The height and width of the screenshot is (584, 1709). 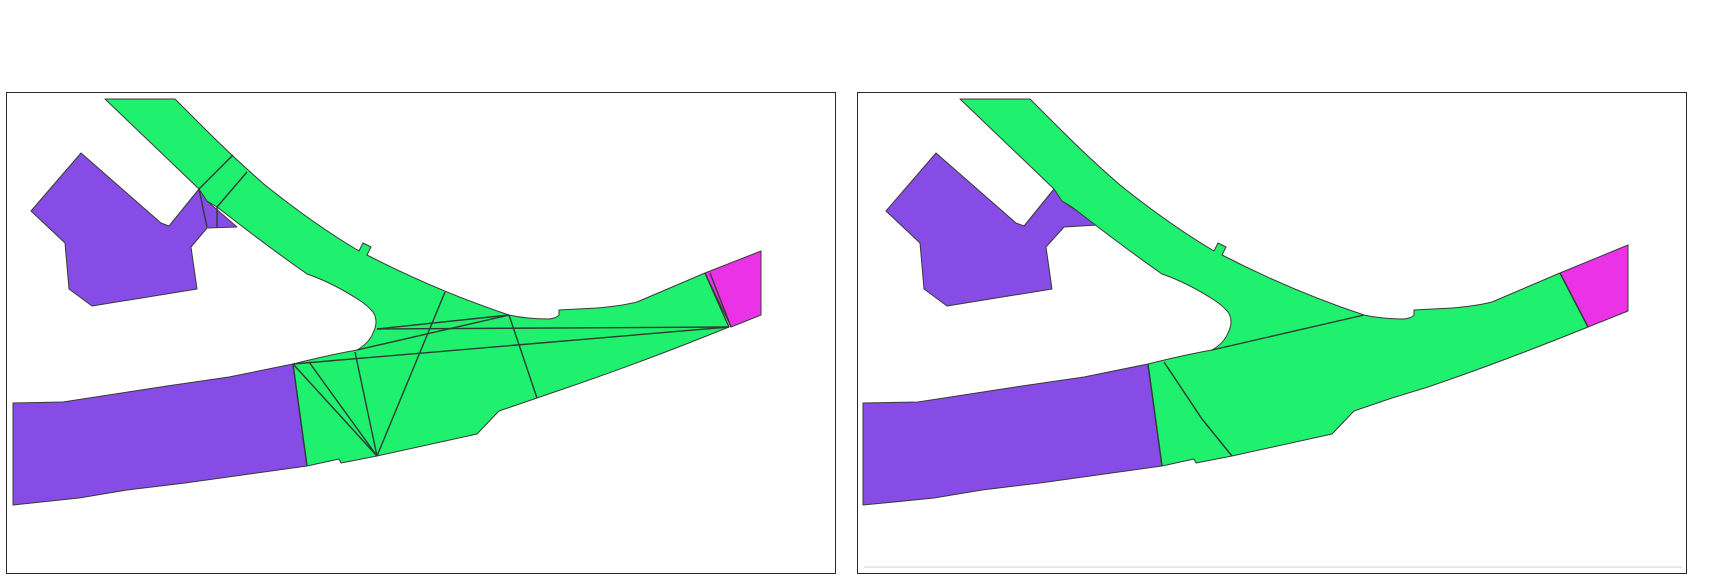 What do you see at coordinates (1368, 369) in the screenshot?
I see `region-boundary-edges-right` at bounding box center [1368, 369].